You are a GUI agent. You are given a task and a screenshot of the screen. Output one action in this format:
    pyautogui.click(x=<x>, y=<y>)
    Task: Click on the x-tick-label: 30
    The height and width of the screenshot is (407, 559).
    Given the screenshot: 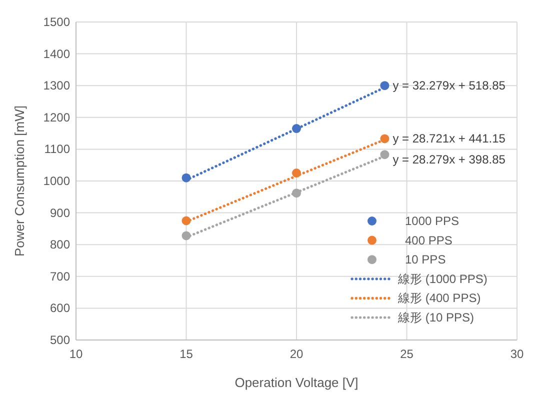 What is the action you would take?
    pyautogui.click(x=517, y=354)
    